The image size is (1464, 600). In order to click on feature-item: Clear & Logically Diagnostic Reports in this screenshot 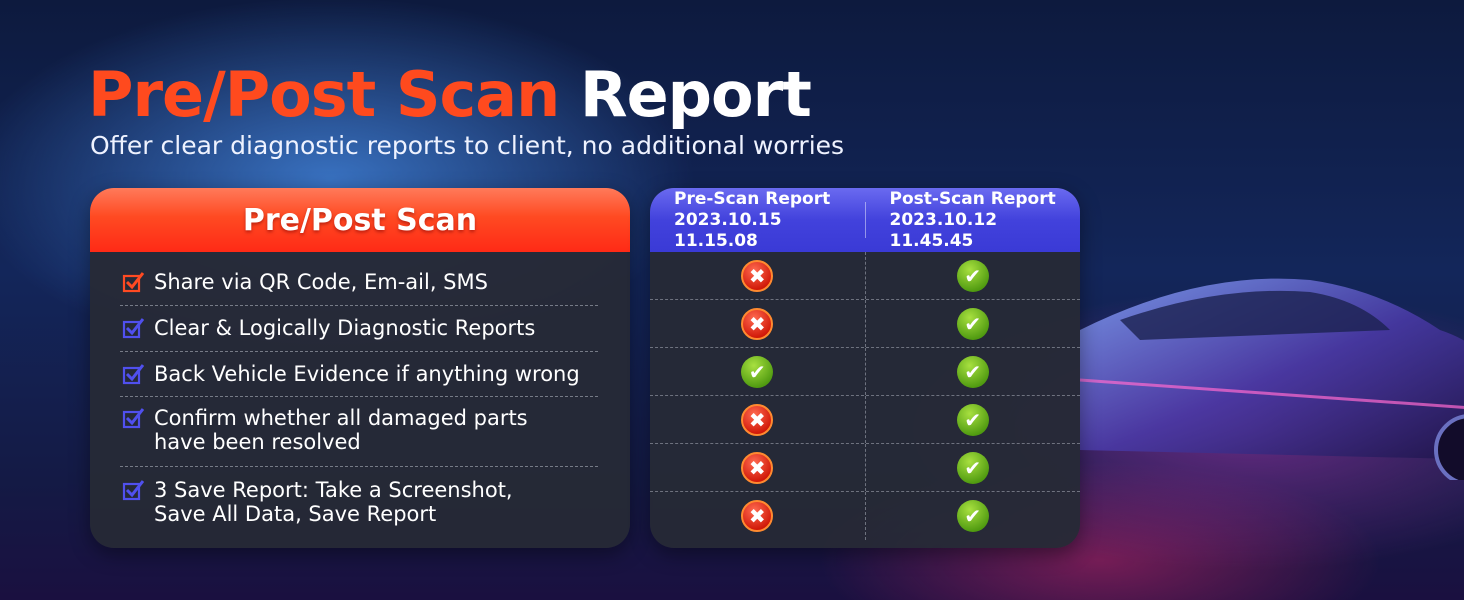, I will do `click(328, 328)`.